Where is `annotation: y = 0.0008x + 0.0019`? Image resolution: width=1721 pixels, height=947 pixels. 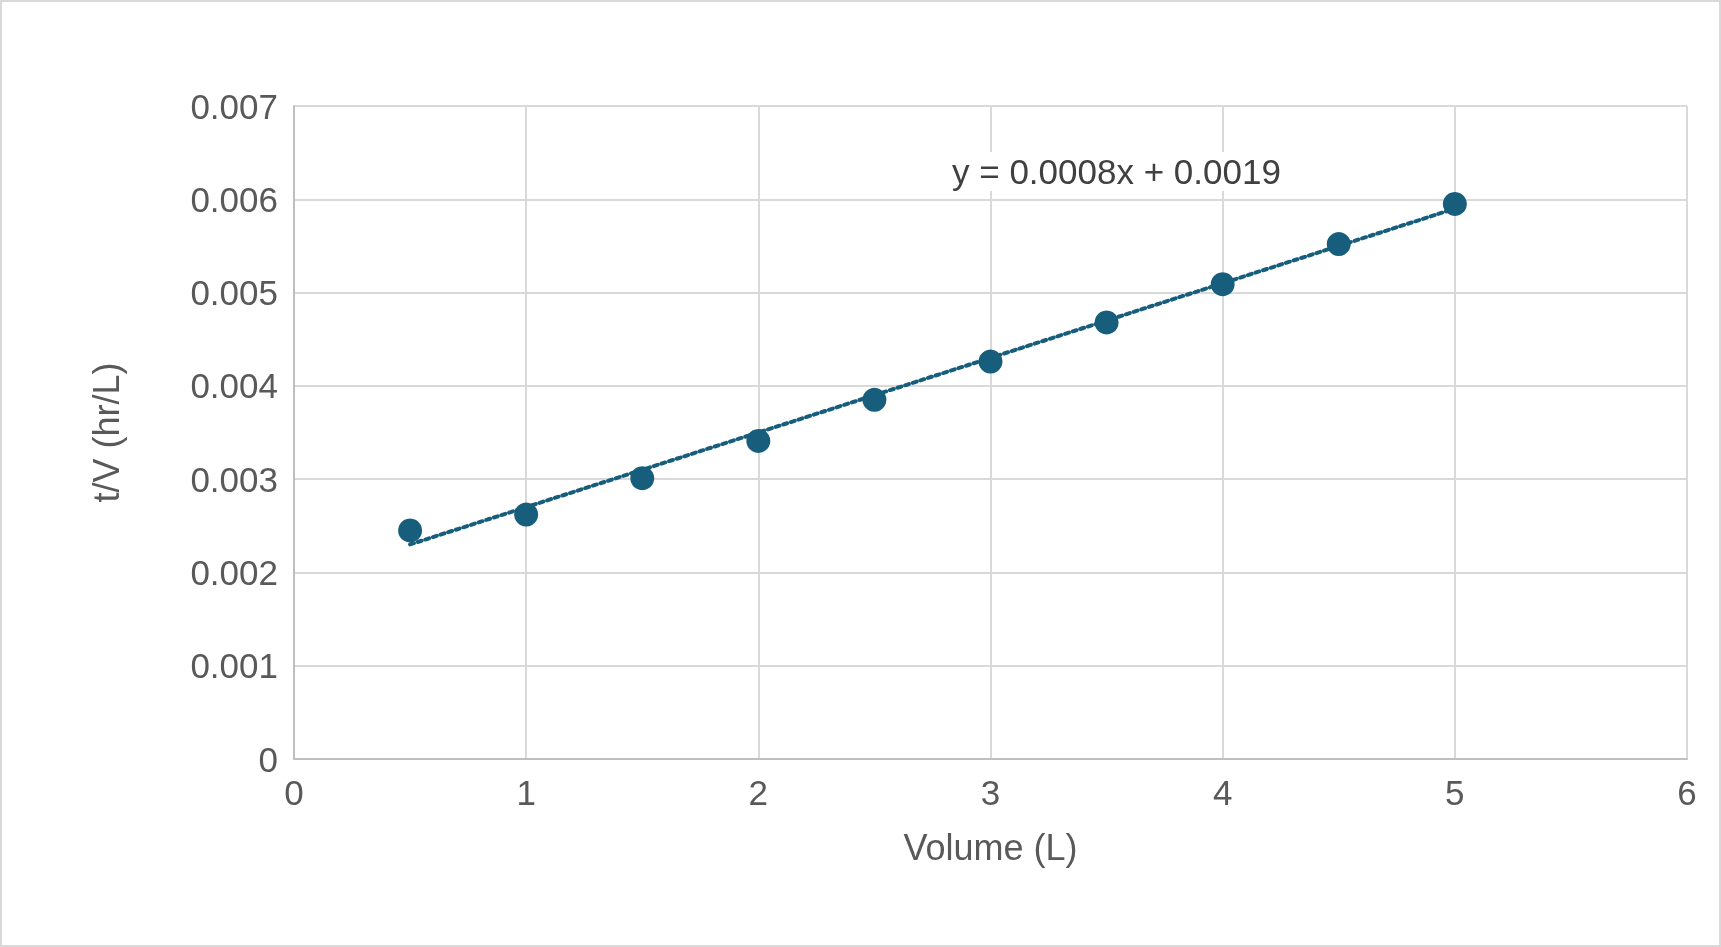
annotation: y = 0.0008x + 0.0019 is located at coordinates (1116, 171).